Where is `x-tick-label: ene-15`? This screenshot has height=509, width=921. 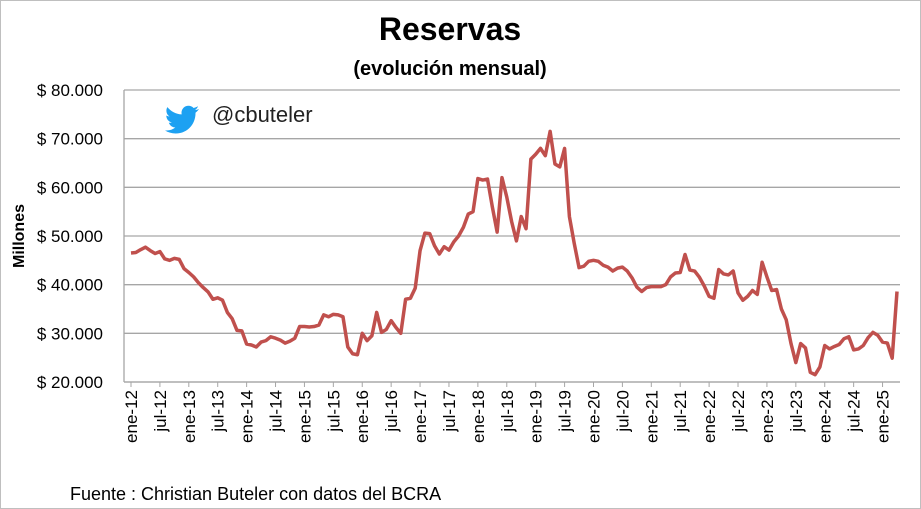
x-tick-label: ene-15 is located at coordinates (304, 416).